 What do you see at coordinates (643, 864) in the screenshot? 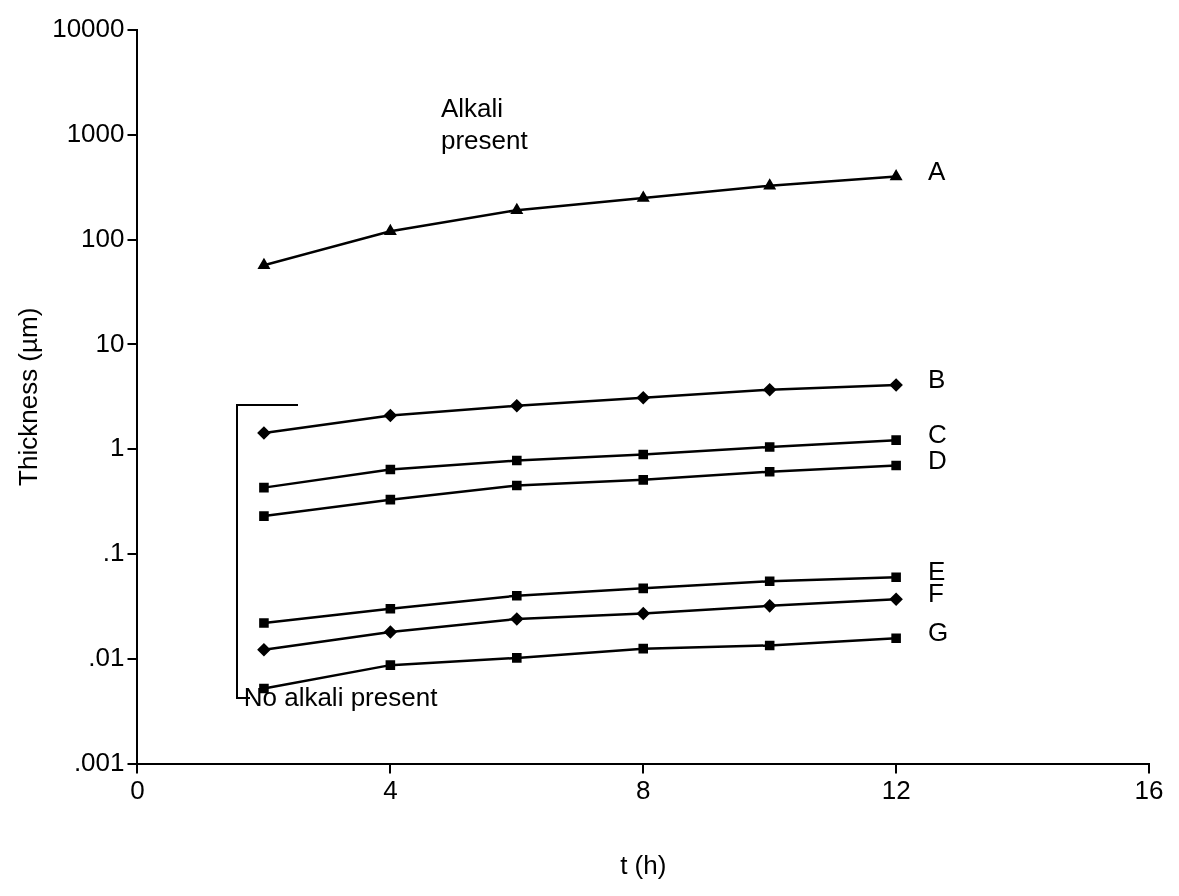
I see `x-axis-title: t (h)` at bounding box center [643, 864].